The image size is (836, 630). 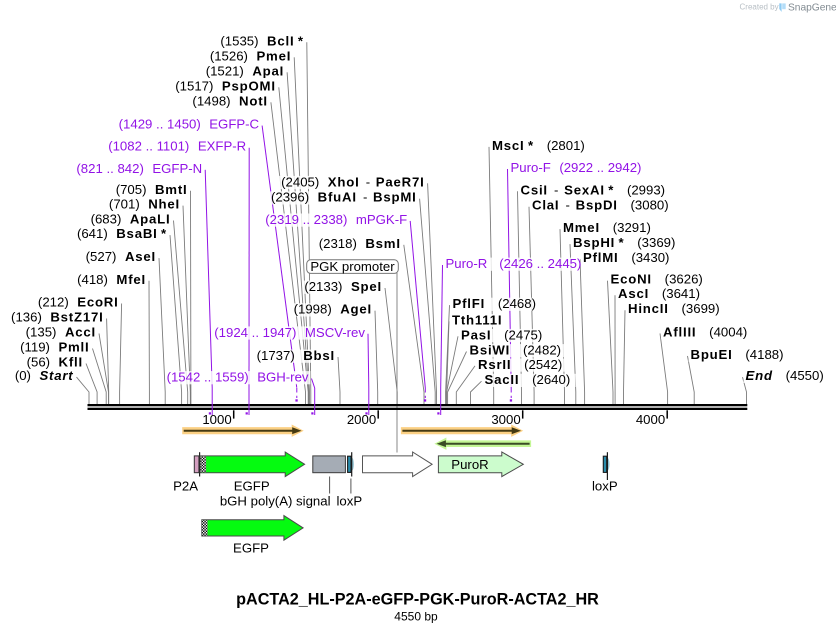 I want to click on svg-text:BsiWI(2482): BsiWI (2482), so click(x=516, y=350).